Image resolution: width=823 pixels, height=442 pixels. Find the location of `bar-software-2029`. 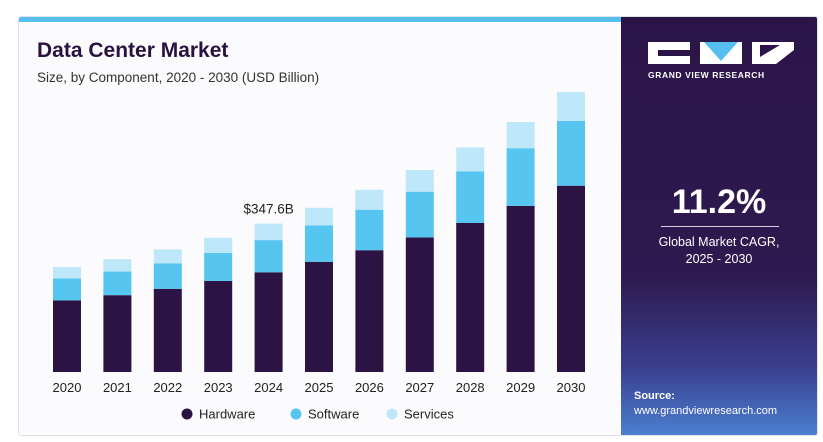

bar-software-2029 is located at coordinates (520, 177).